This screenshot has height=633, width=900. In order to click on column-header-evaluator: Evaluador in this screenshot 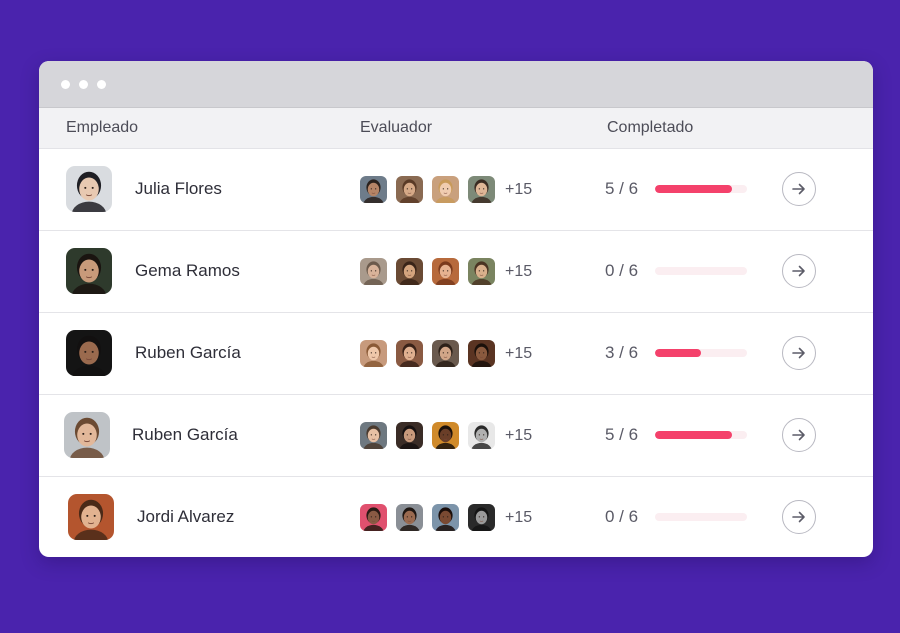, I will do `click(396, 127)`.